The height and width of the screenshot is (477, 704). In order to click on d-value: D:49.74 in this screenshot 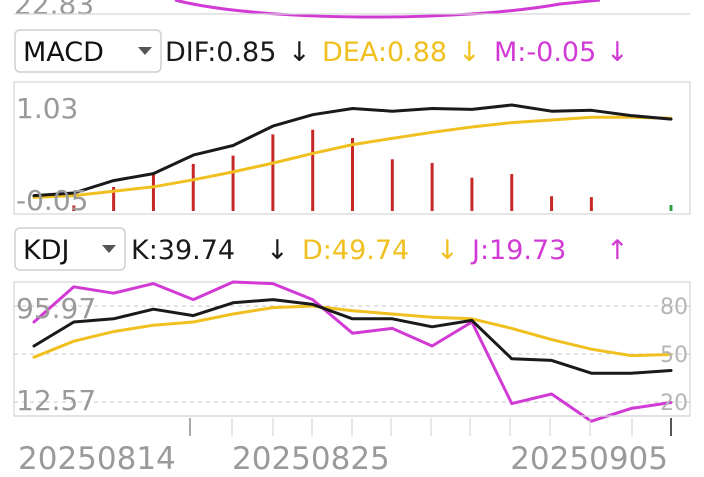, I will do `click(355, 250)`.